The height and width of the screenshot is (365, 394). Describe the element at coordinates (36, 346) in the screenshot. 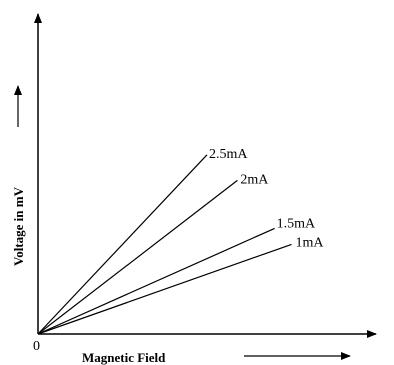

I see `origin-label: 0` at that location.